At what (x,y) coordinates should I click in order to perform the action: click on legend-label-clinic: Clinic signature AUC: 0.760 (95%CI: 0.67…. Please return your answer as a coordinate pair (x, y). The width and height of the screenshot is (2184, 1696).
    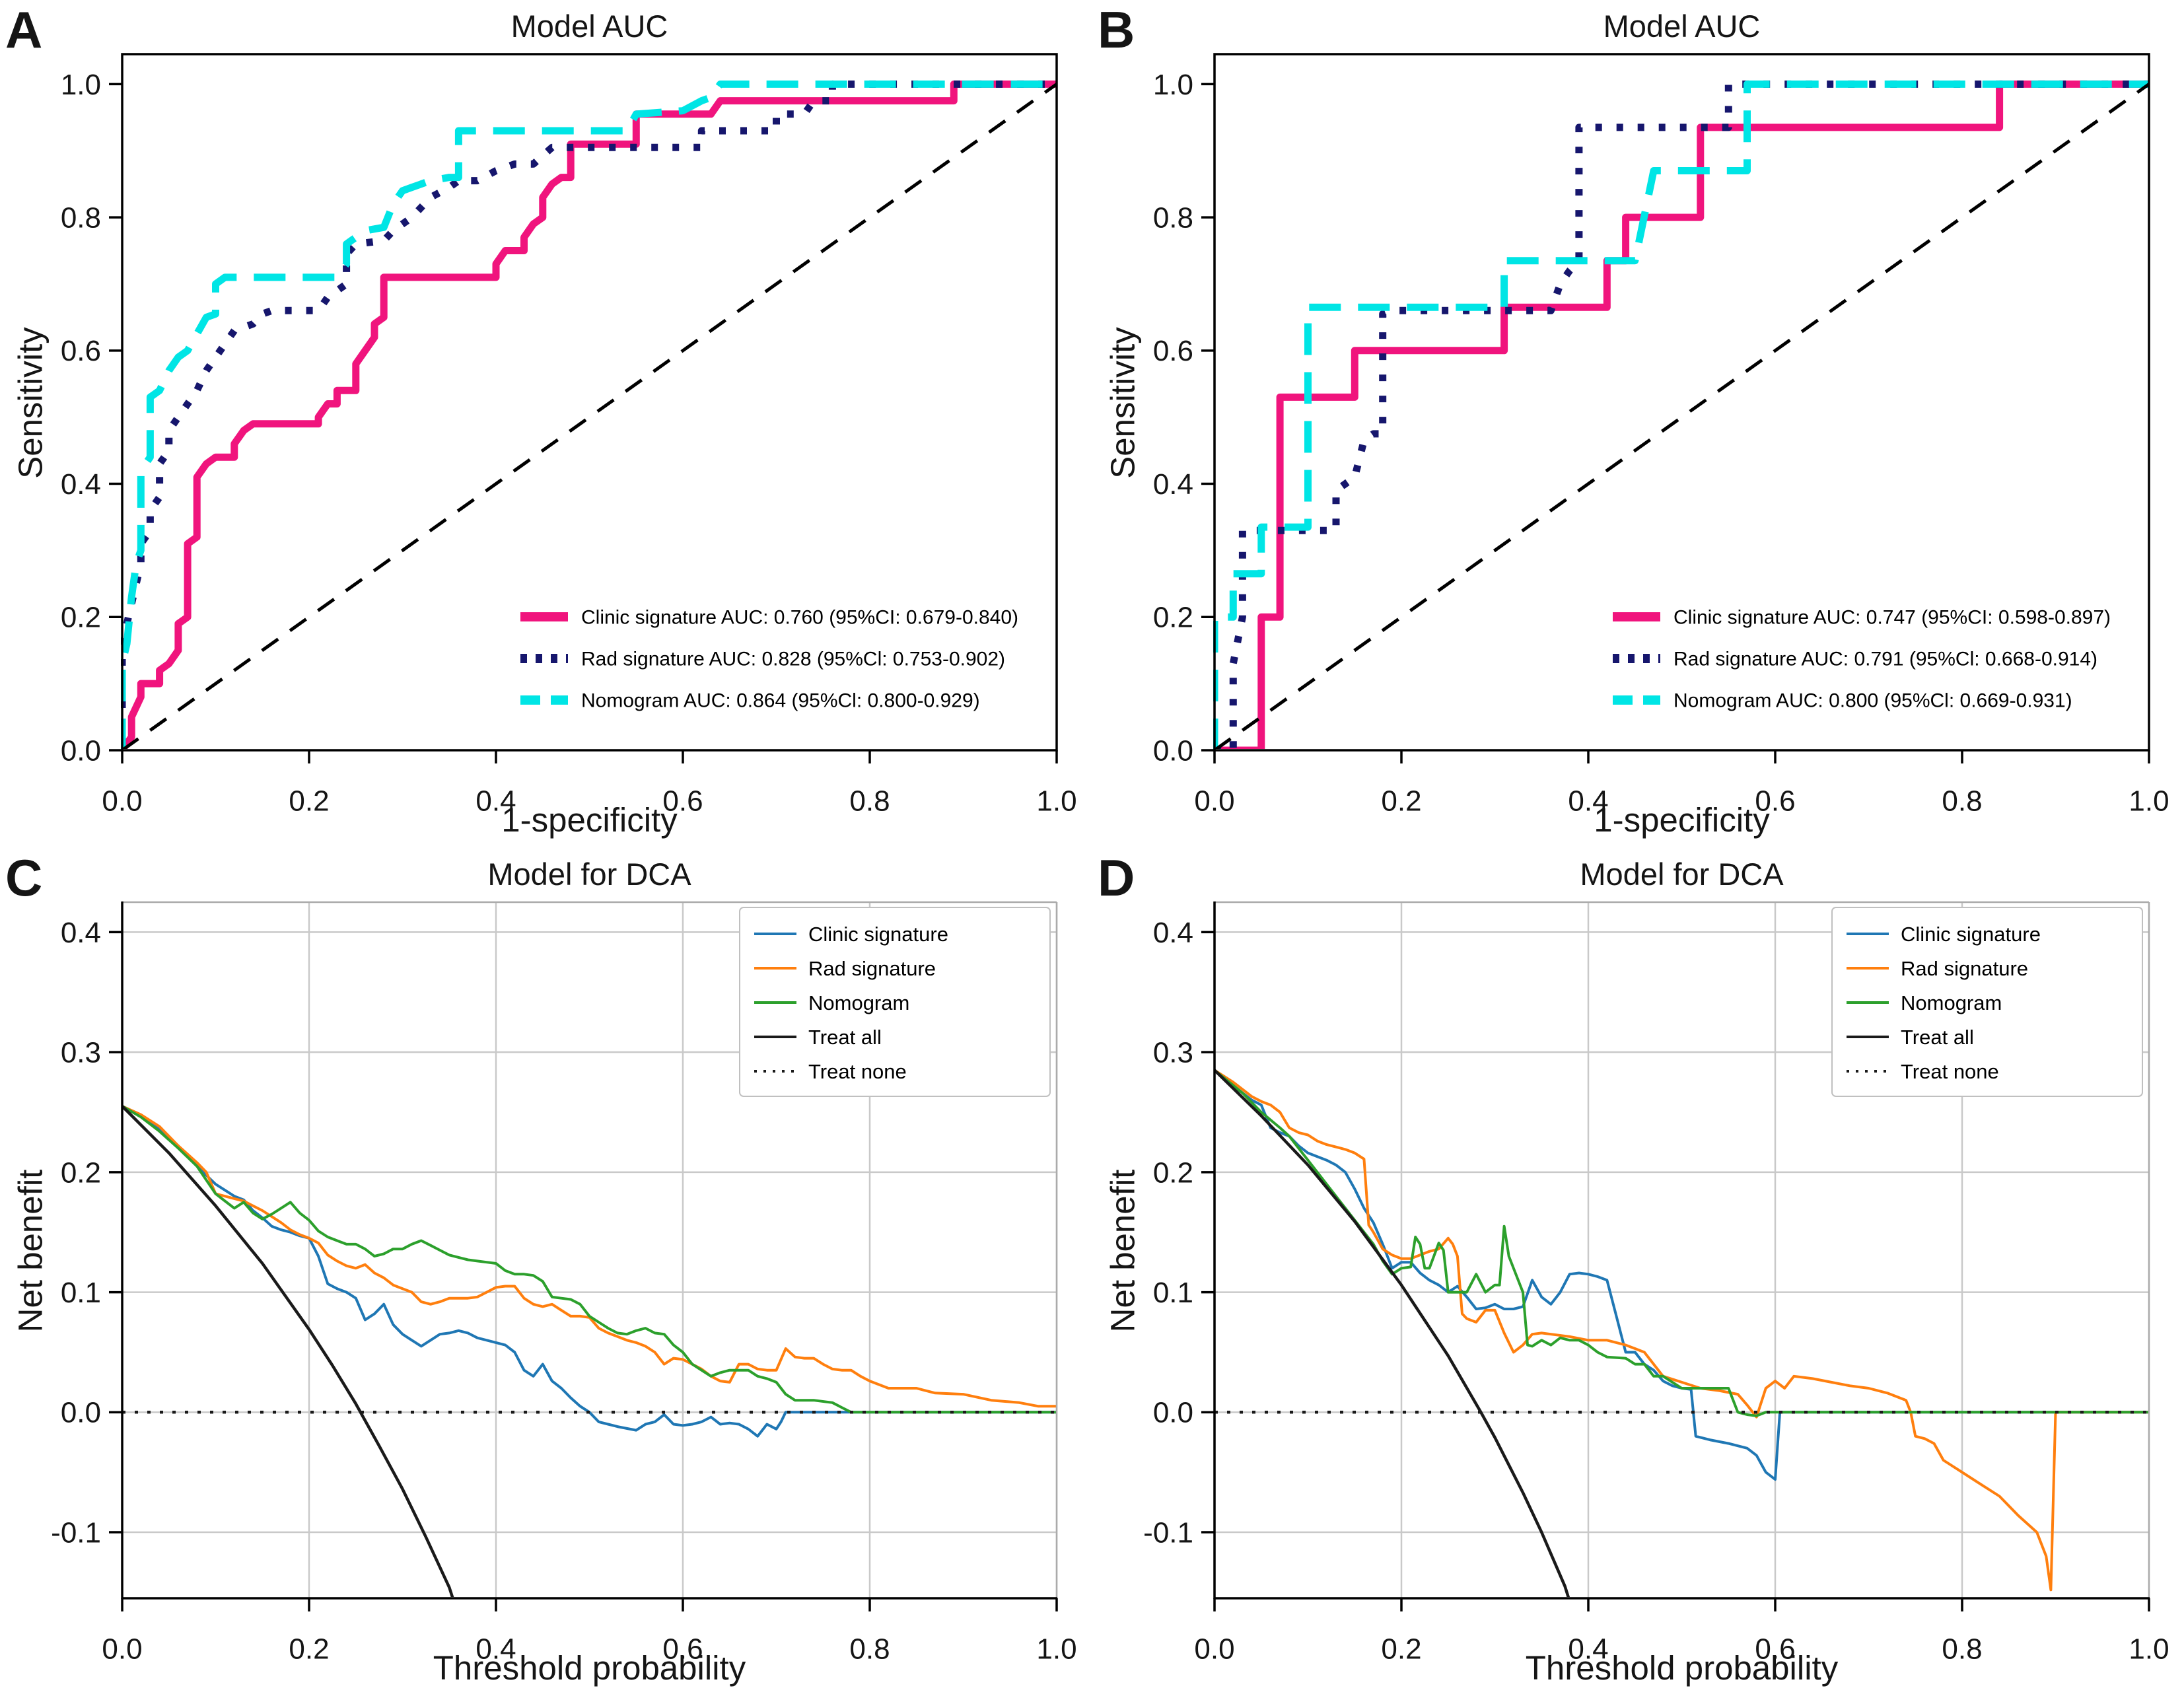
    Looking at the image, I should click on (799, 618).